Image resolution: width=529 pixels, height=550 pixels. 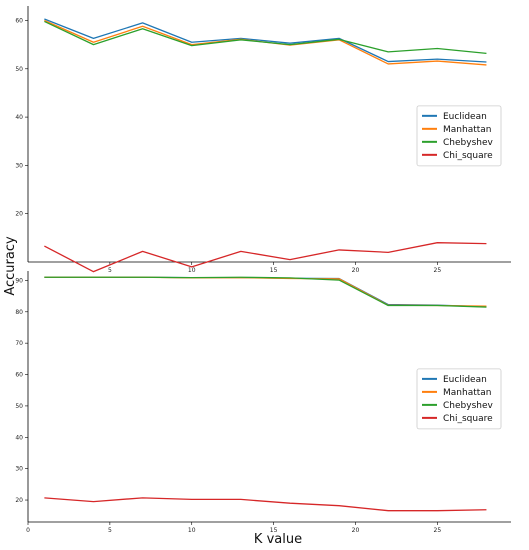 I want to click on x-axis-title: K value, so click(x=278, y=539).